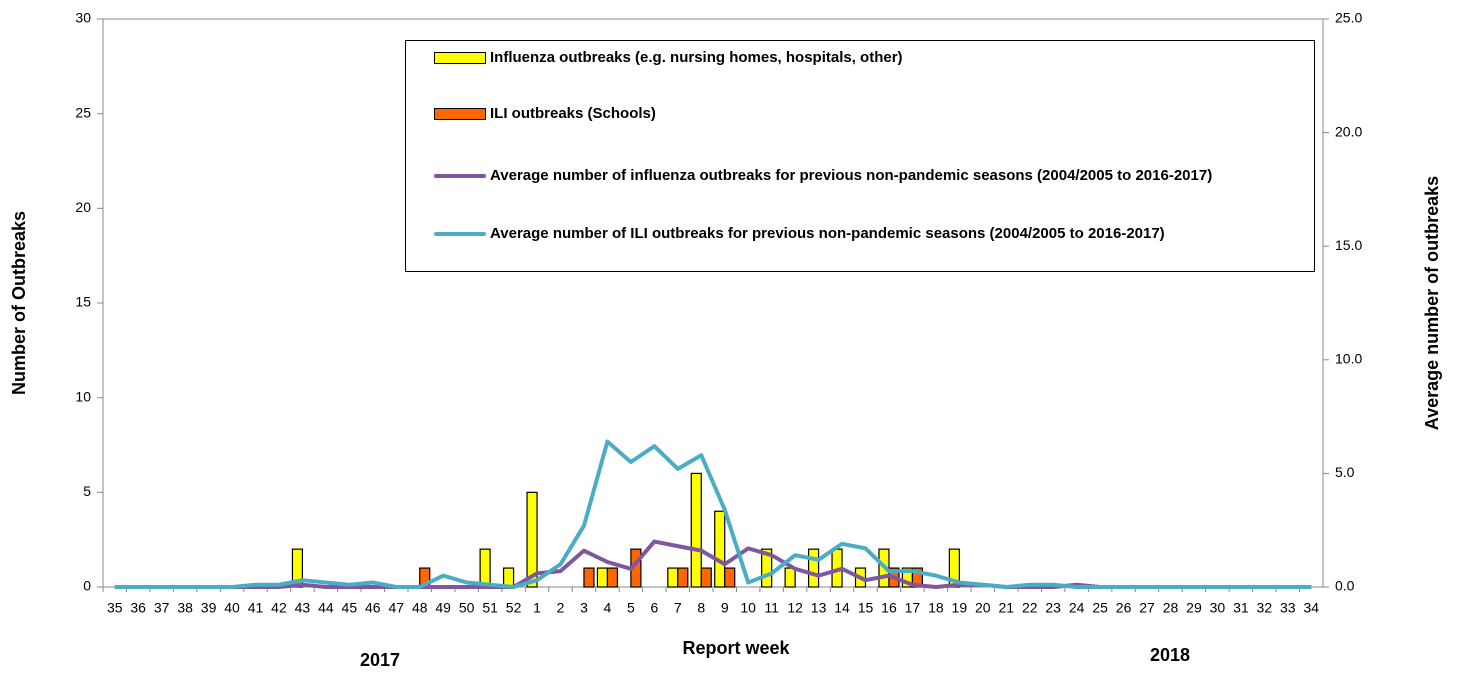  I want to click on x-tick-label: 26, so click(1124, 608).